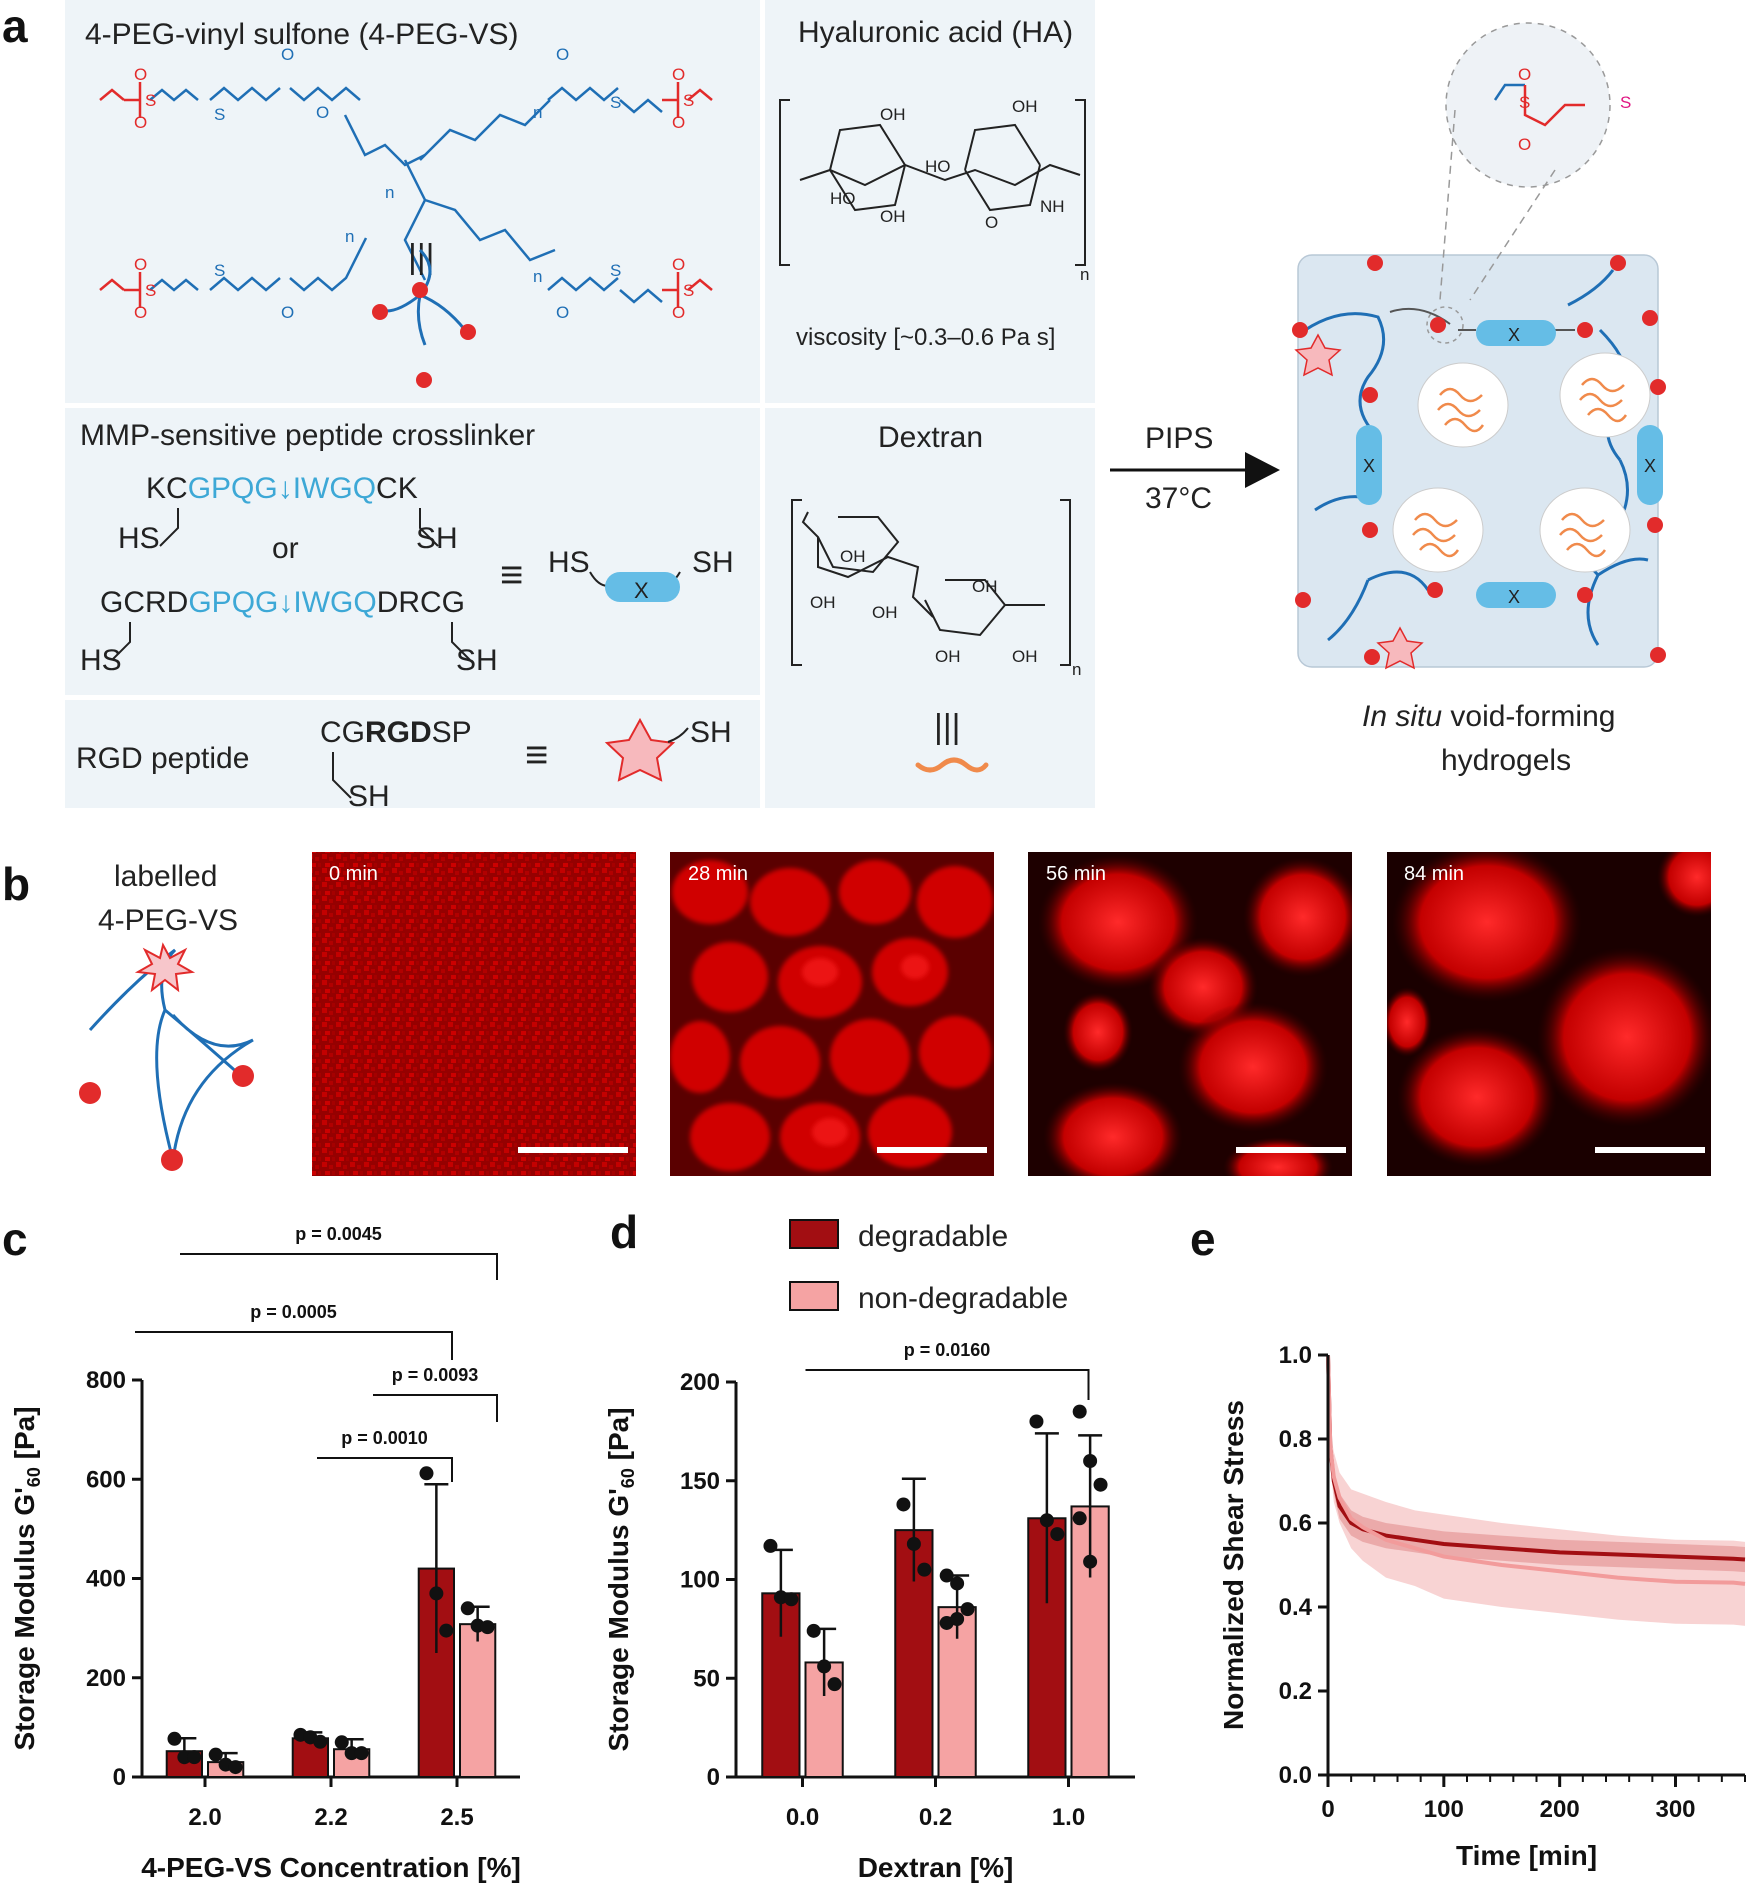  I want to click on ha-atoms: OH HO OH OH HO NH O n, so click(959, 190).